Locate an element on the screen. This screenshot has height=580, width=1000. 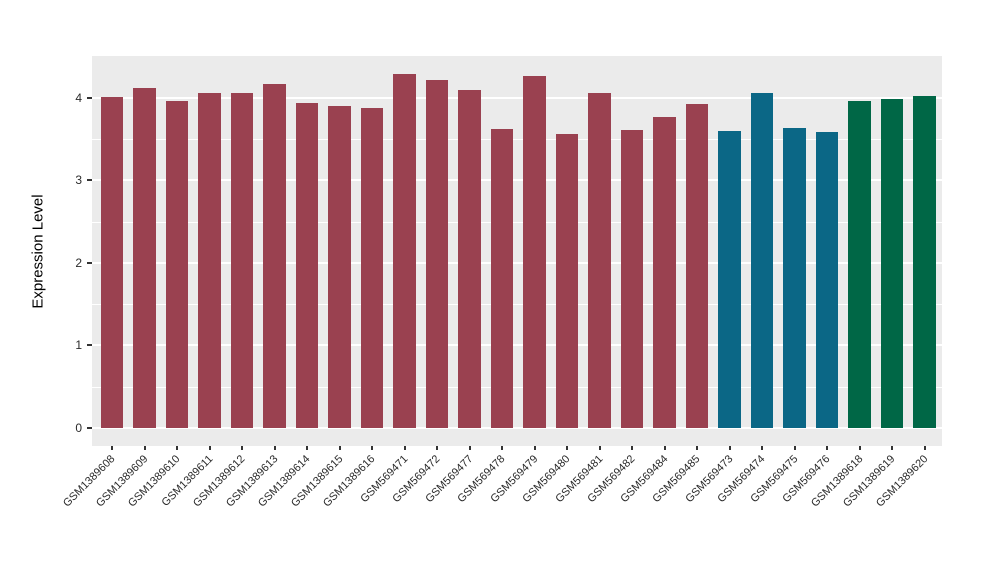
y-tick-label: 4 is located at coordinates (78, 97).